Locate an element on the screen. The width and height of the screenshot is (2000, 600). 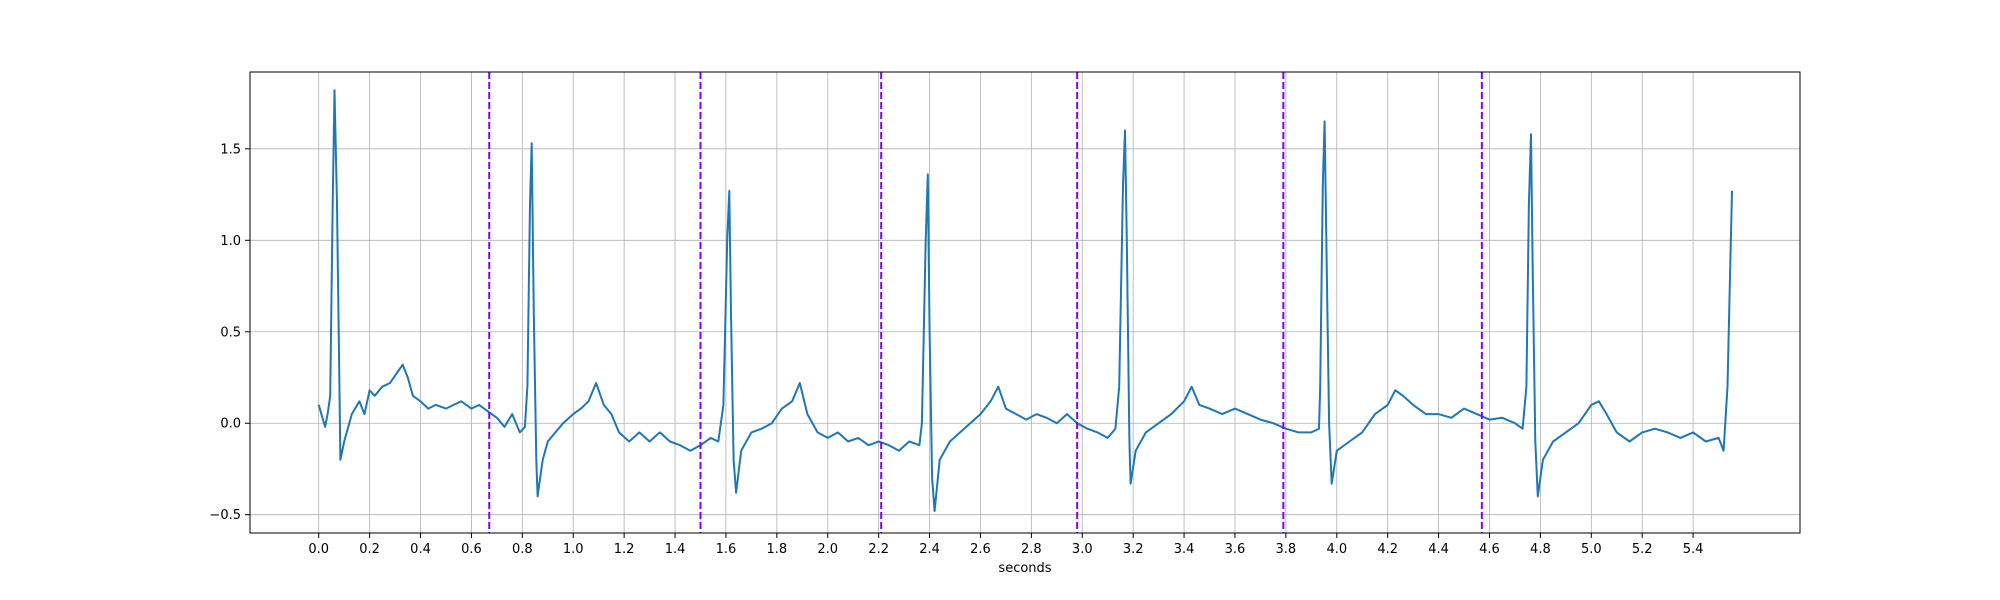
x-tick-label: 3.0 is located at coordinates (1082, 549).